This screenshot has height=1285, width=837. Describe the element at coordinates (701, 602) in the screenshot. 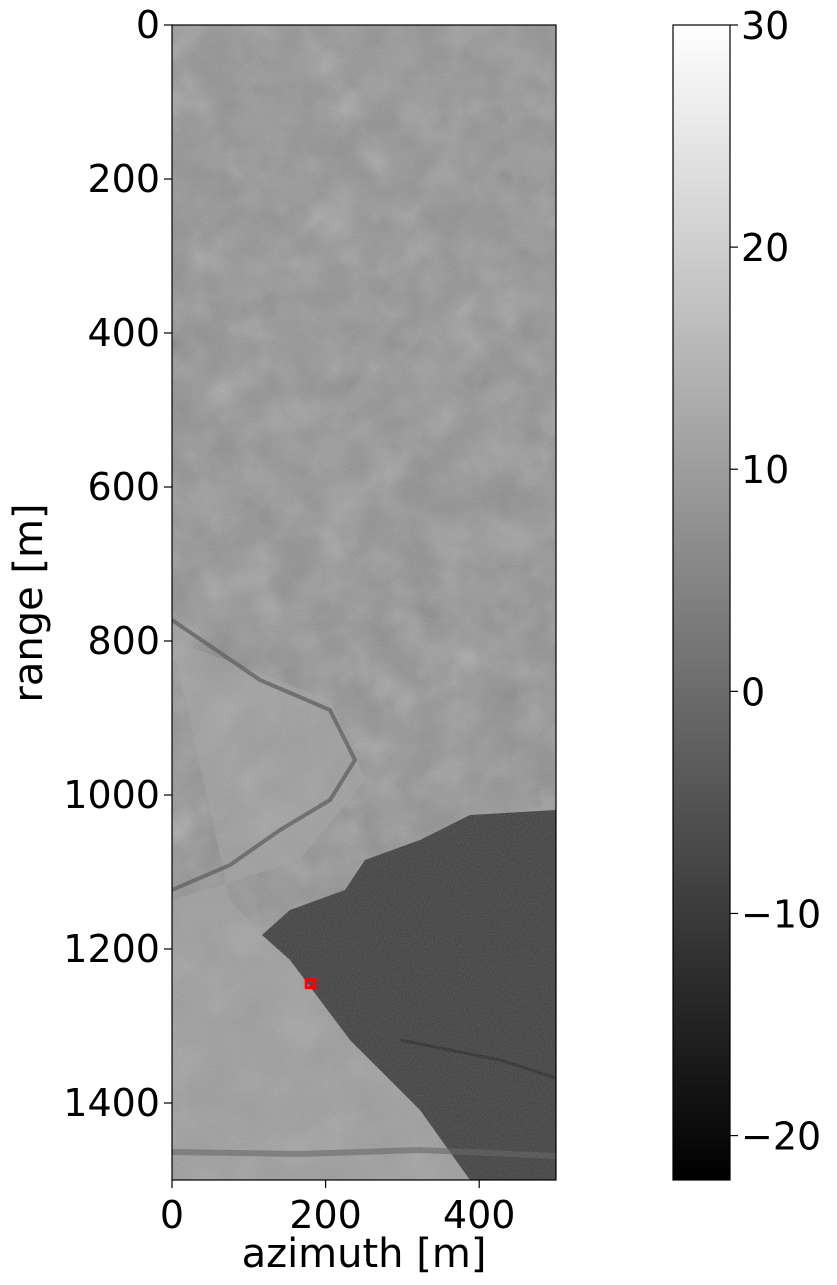

I see `colorbar` at that location.